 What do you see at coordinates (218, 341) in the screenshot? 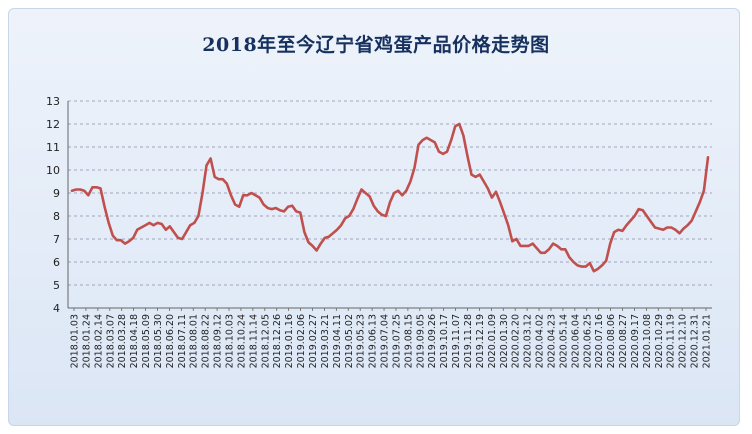
I see `x-tick-label: 2018.09.12` at bounding box center [218, 341].